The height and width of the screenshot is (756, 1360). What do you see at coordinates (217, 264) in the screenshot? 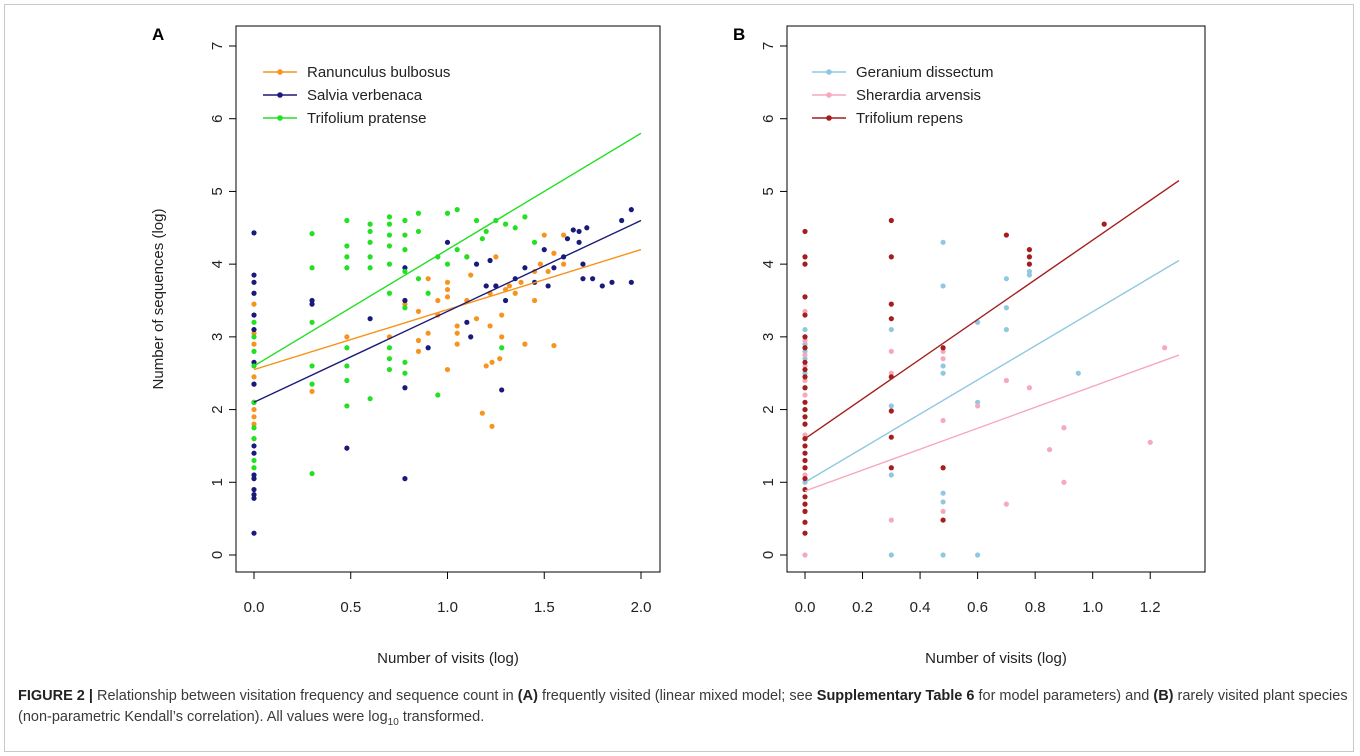
I see `y-tick-label: 4` at bounding box center [217, 264].